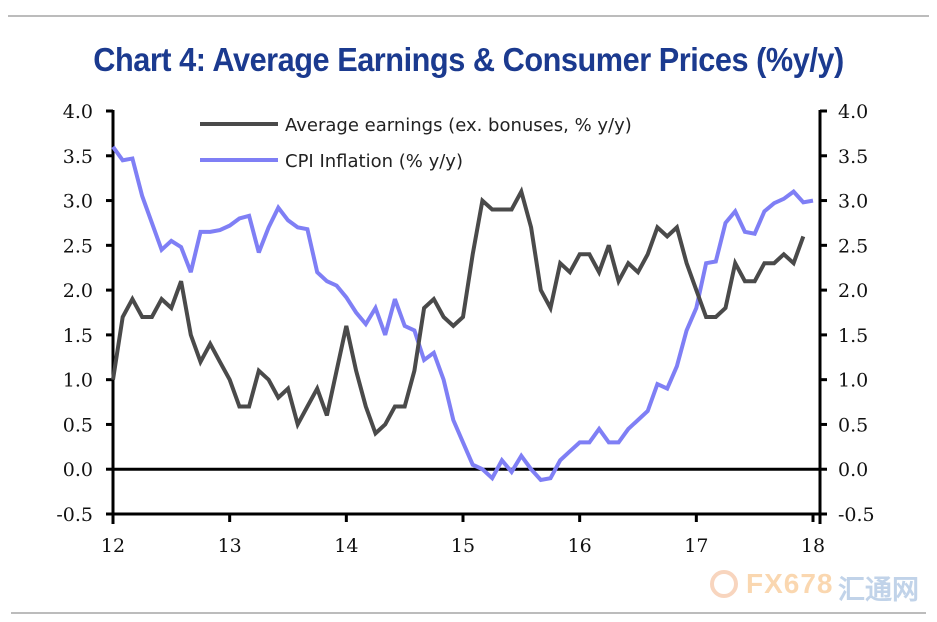  I want to click on y-tick-label-right: 2.0, so click(853, 291).